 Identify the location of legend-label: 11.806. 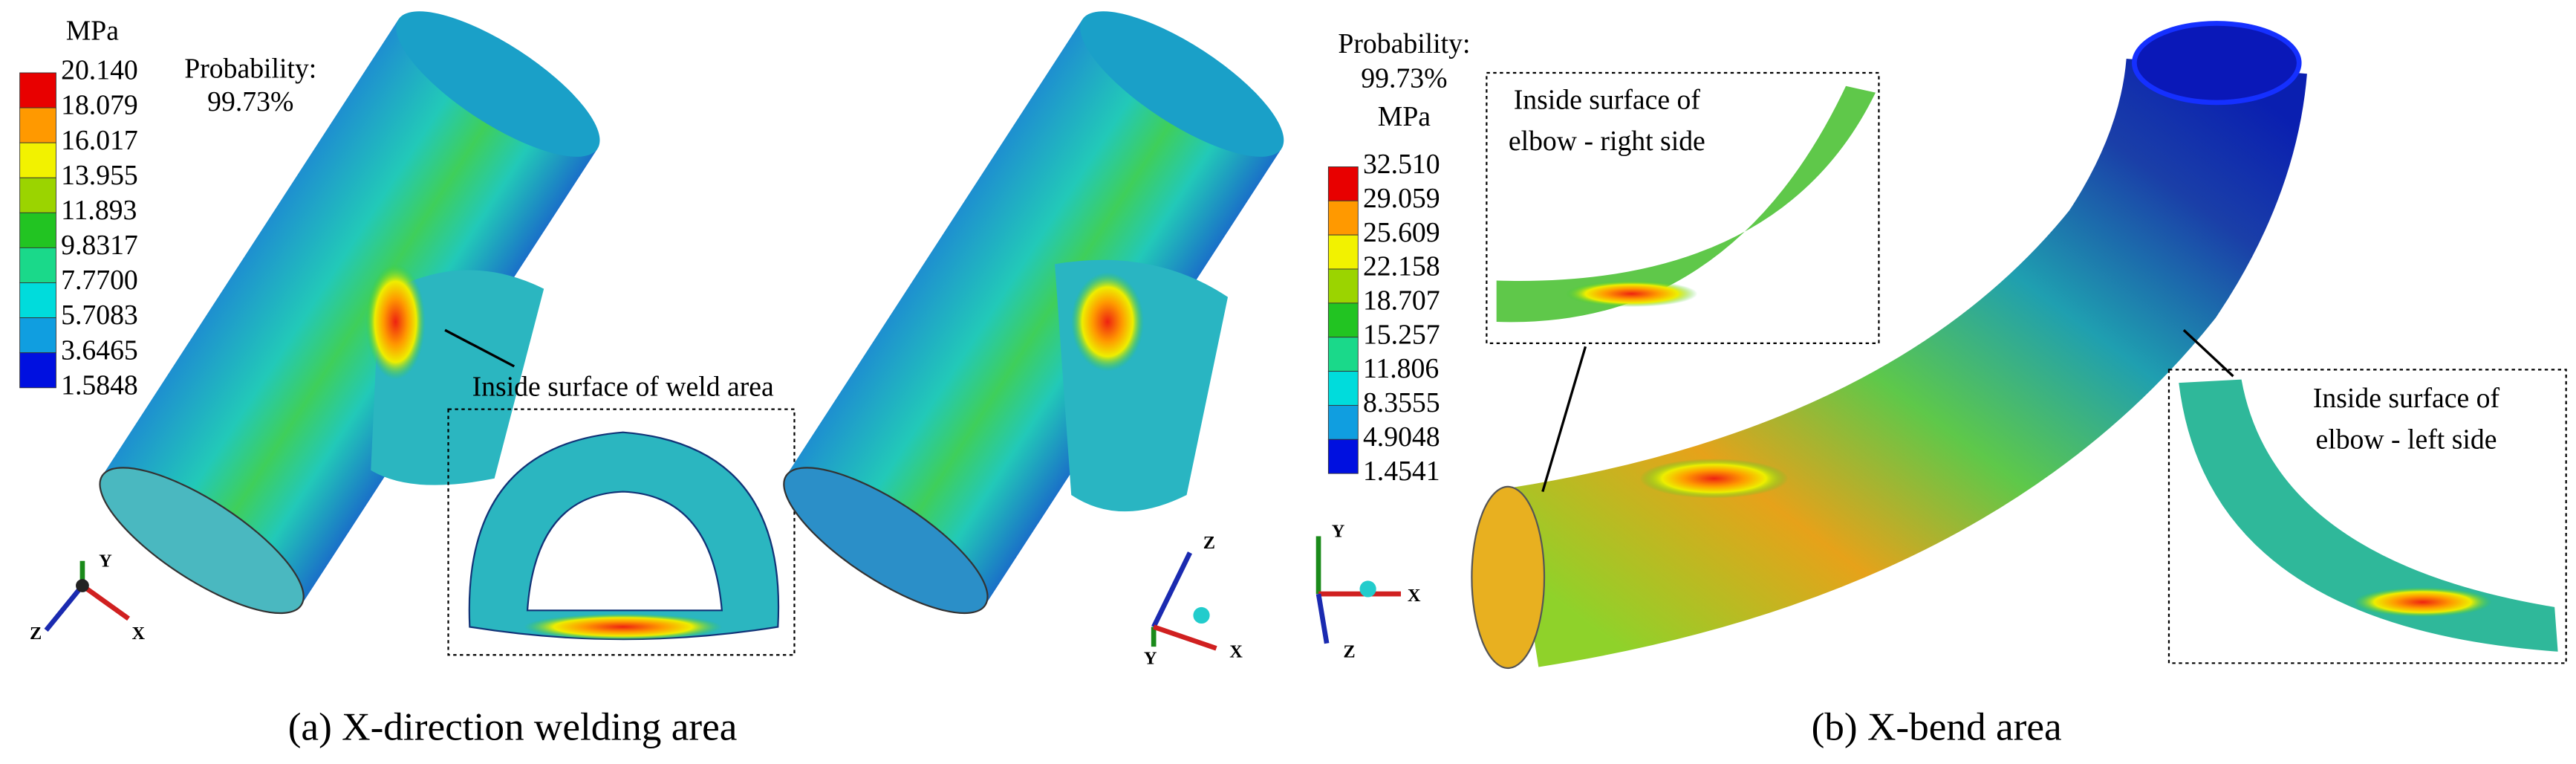
(1401, 368).